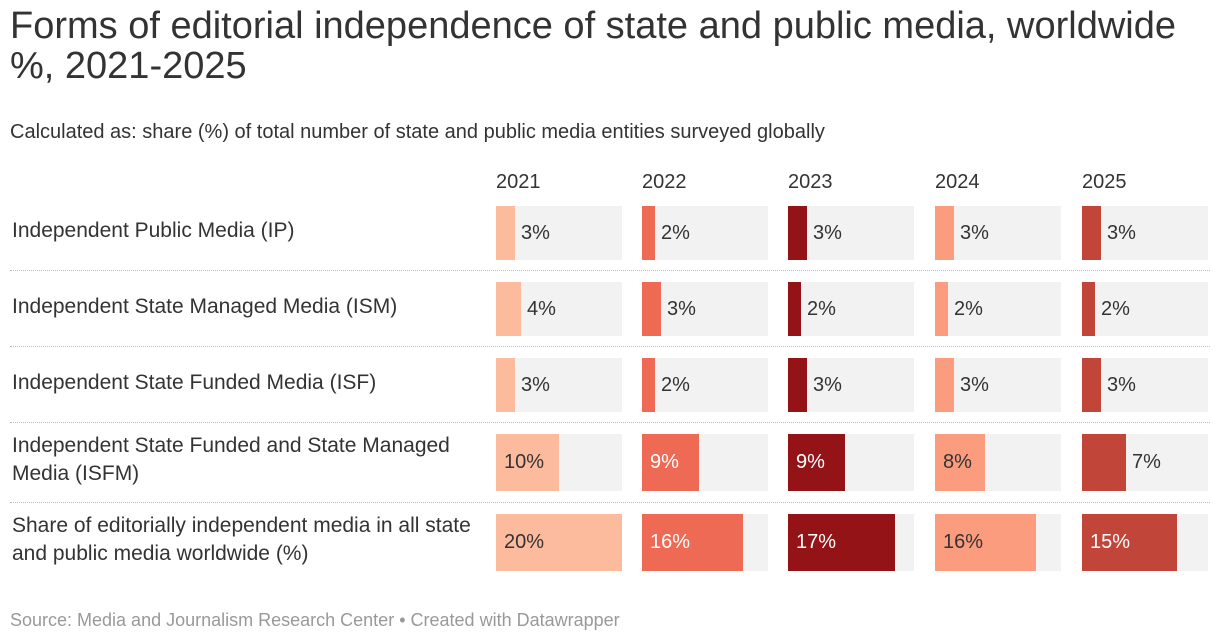  I want to click on column-header-2025: 2025, so click(1104, 182).